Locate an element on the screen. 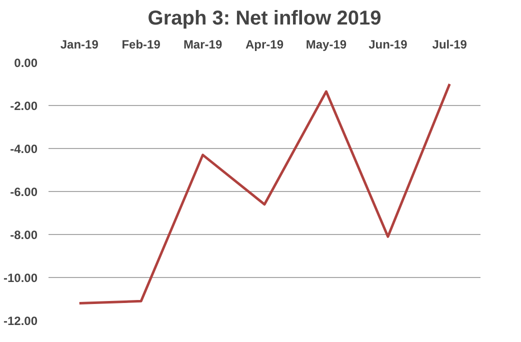 This screenshot has width=521, height=342. x-tick-label: May-19 is located at coordinates (326, 45).